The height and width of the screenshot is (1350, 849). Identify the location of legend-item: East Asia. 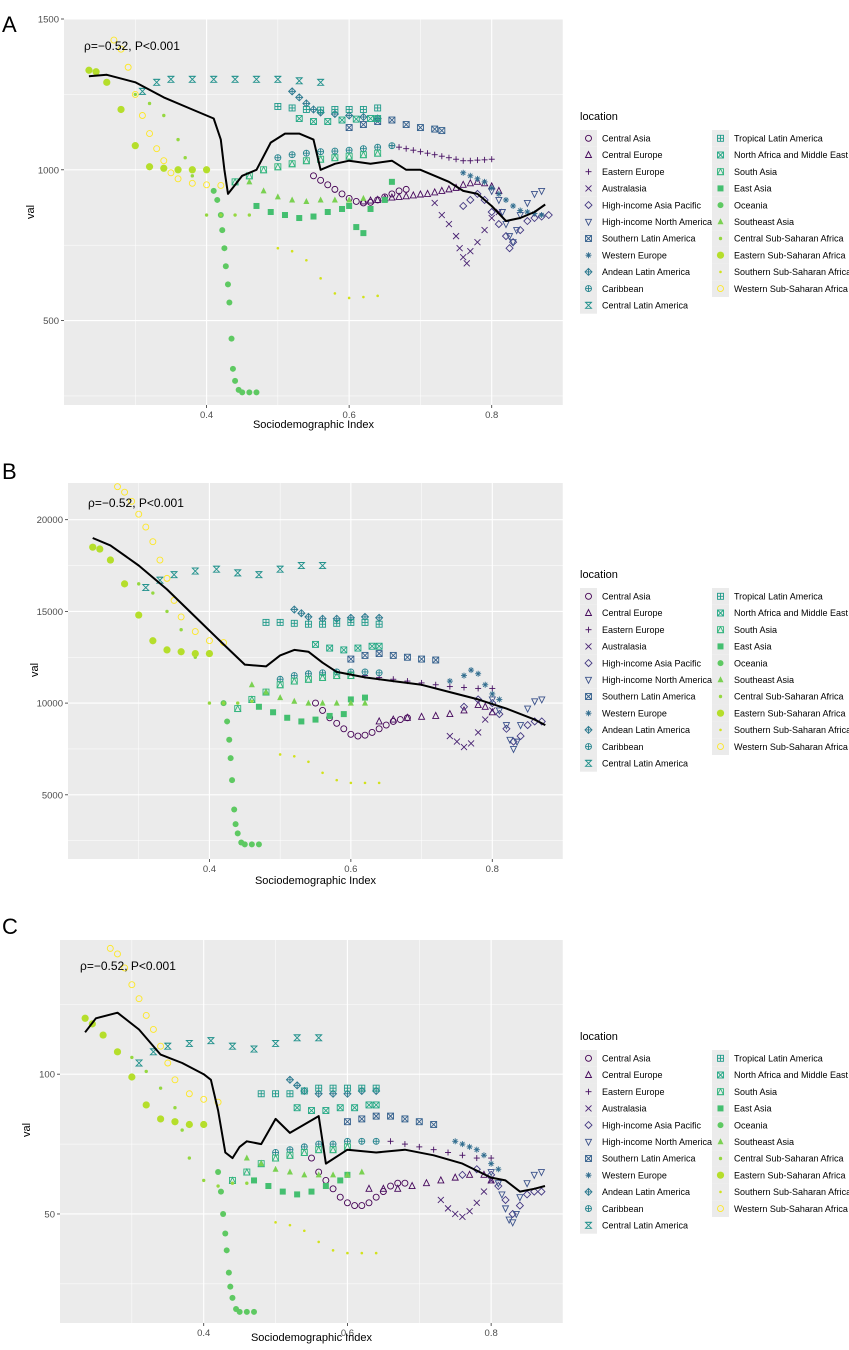
(742, 1108).